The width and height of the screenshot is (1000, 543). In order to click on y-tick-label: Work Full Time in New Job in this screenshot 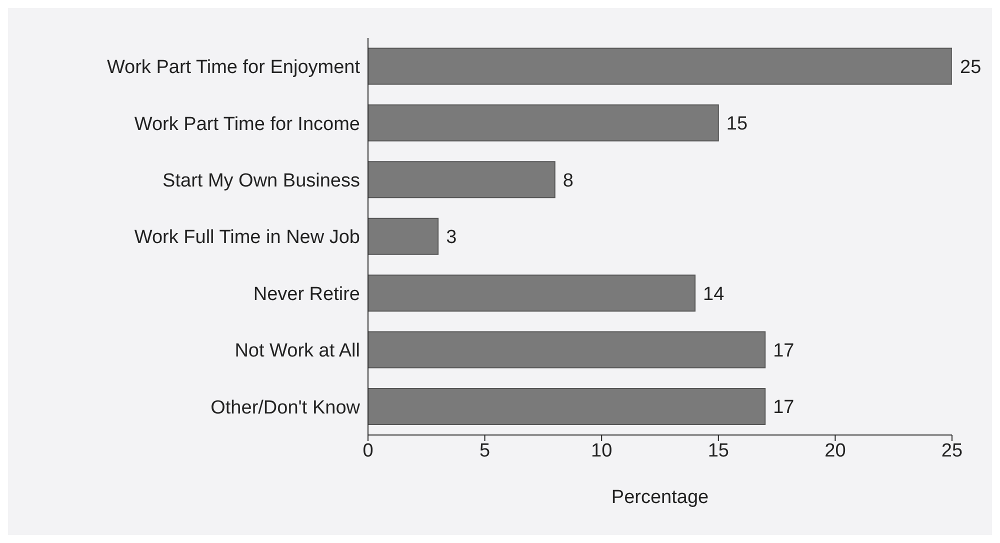, I will do `click(247, 237)`.